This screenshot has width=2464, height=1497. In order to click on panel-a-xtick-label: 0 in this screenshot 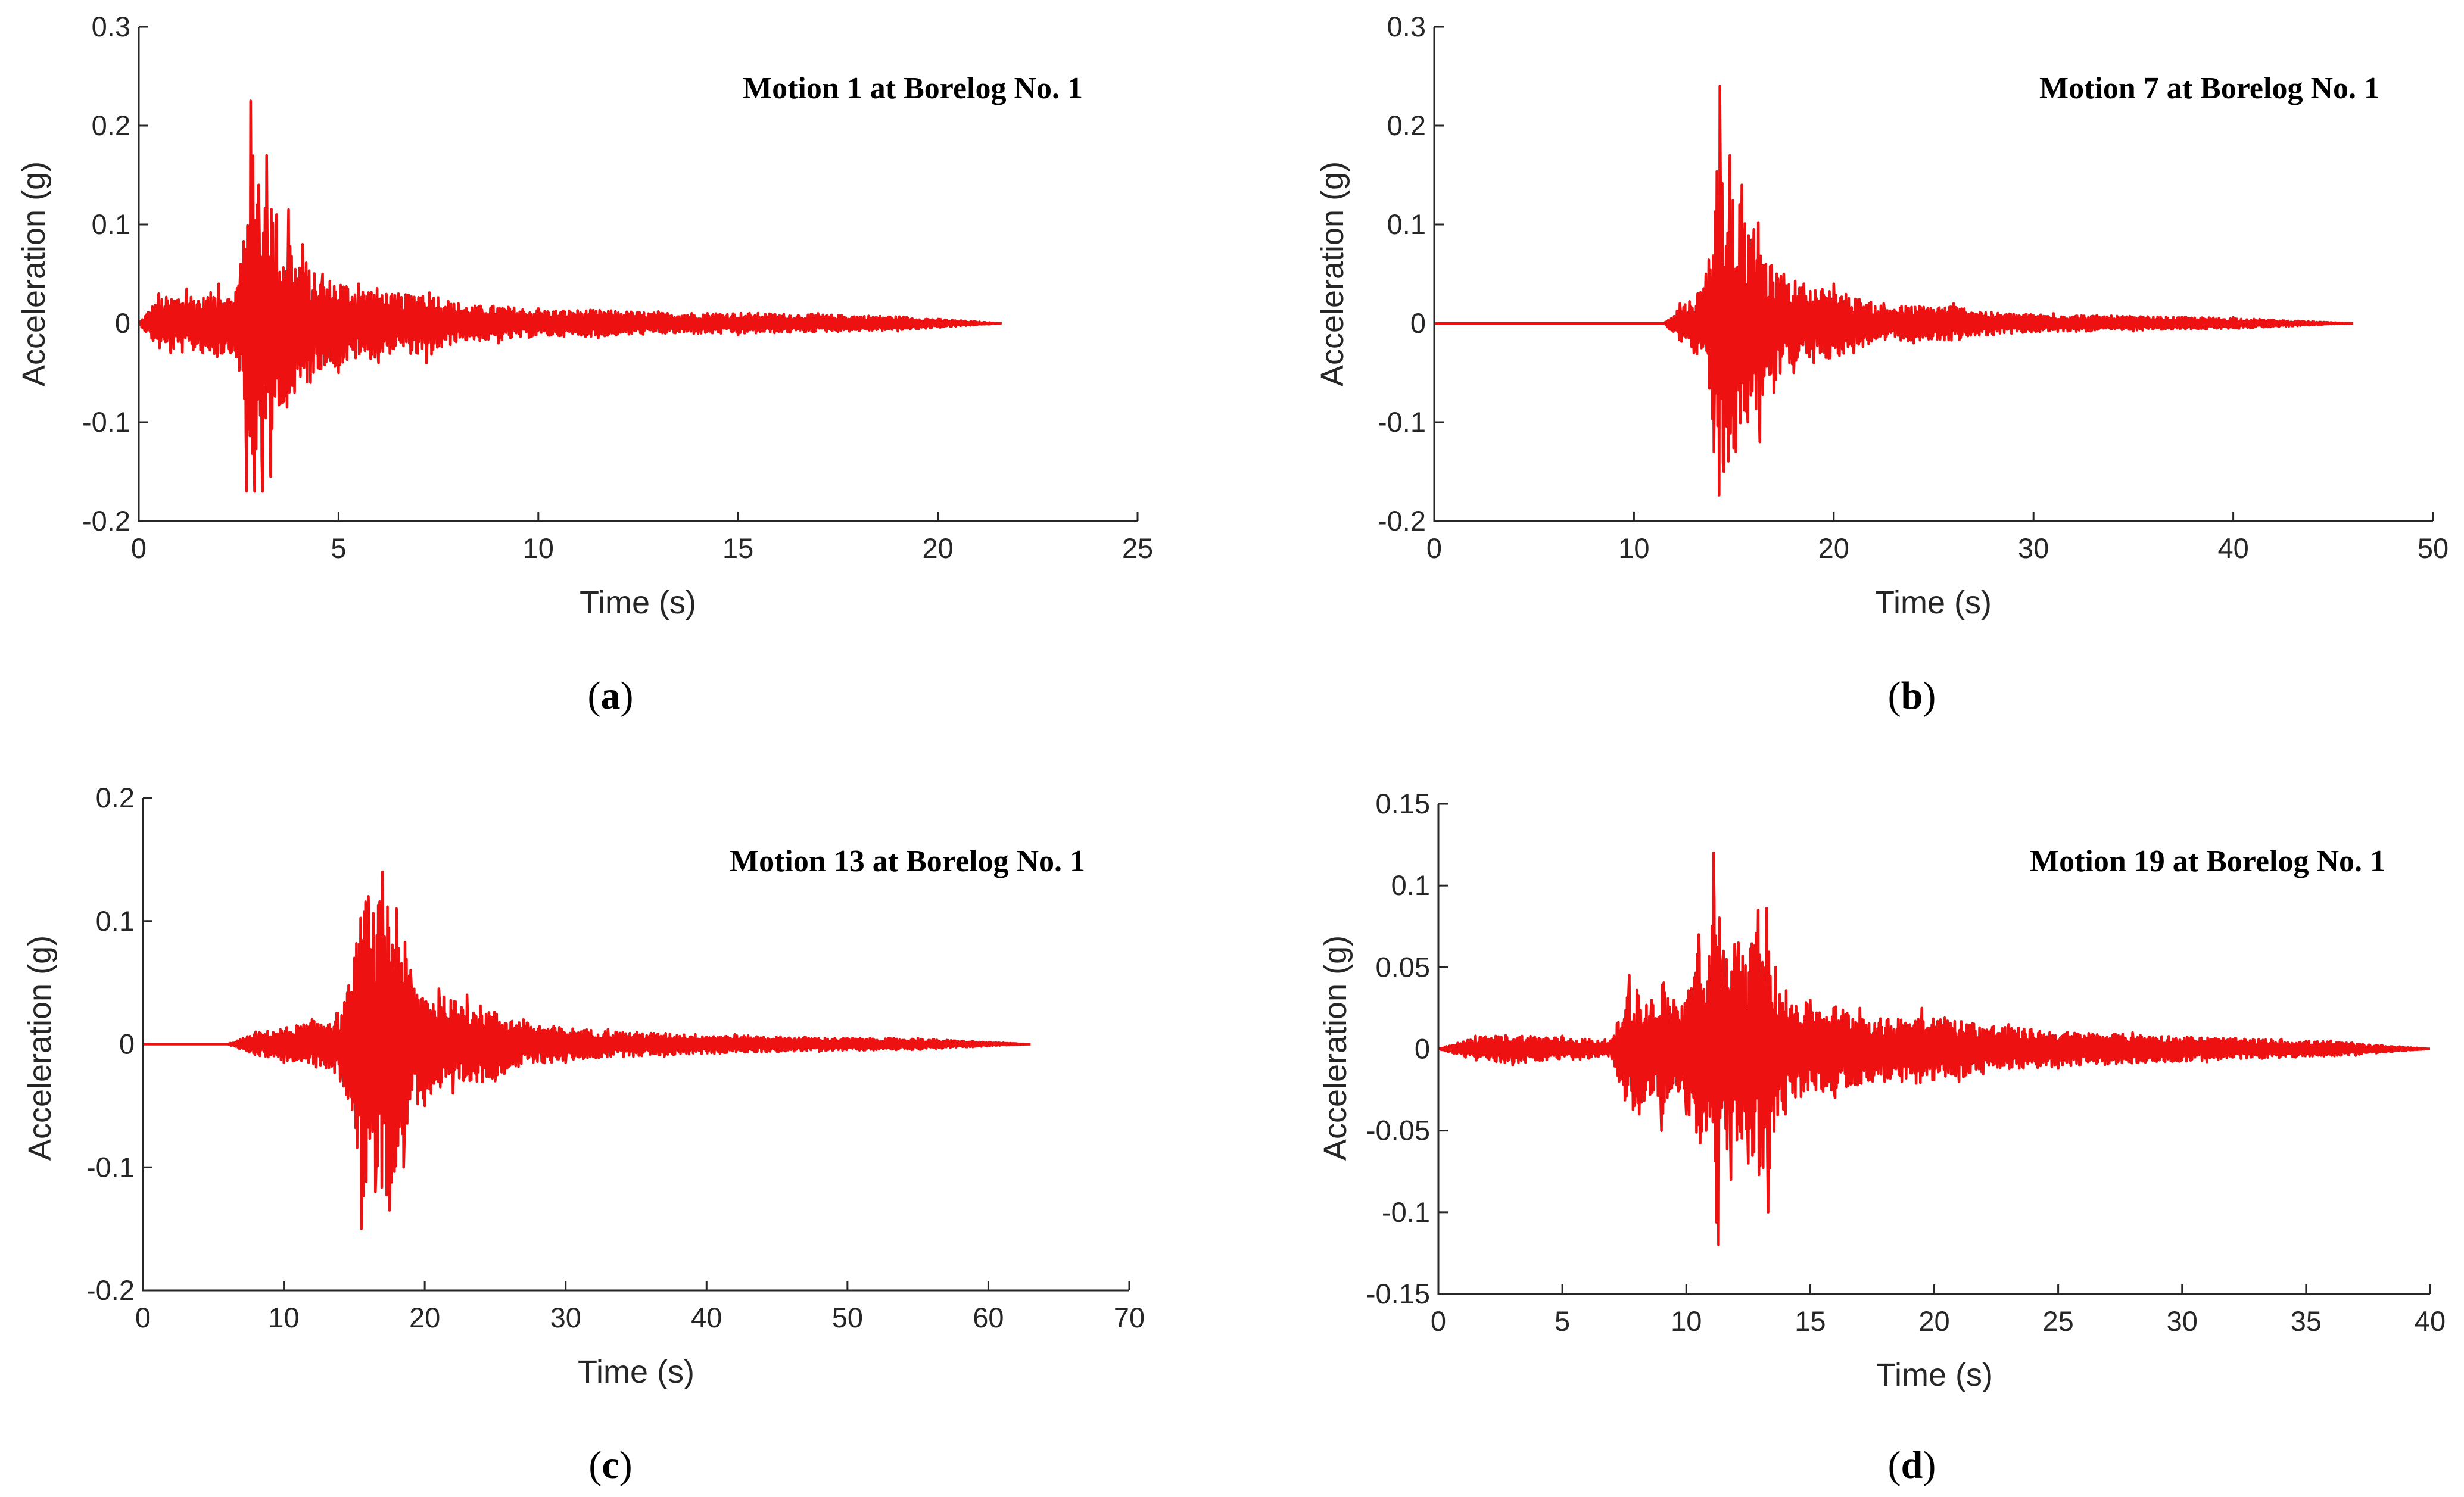, I will do `click(139, 548)`.